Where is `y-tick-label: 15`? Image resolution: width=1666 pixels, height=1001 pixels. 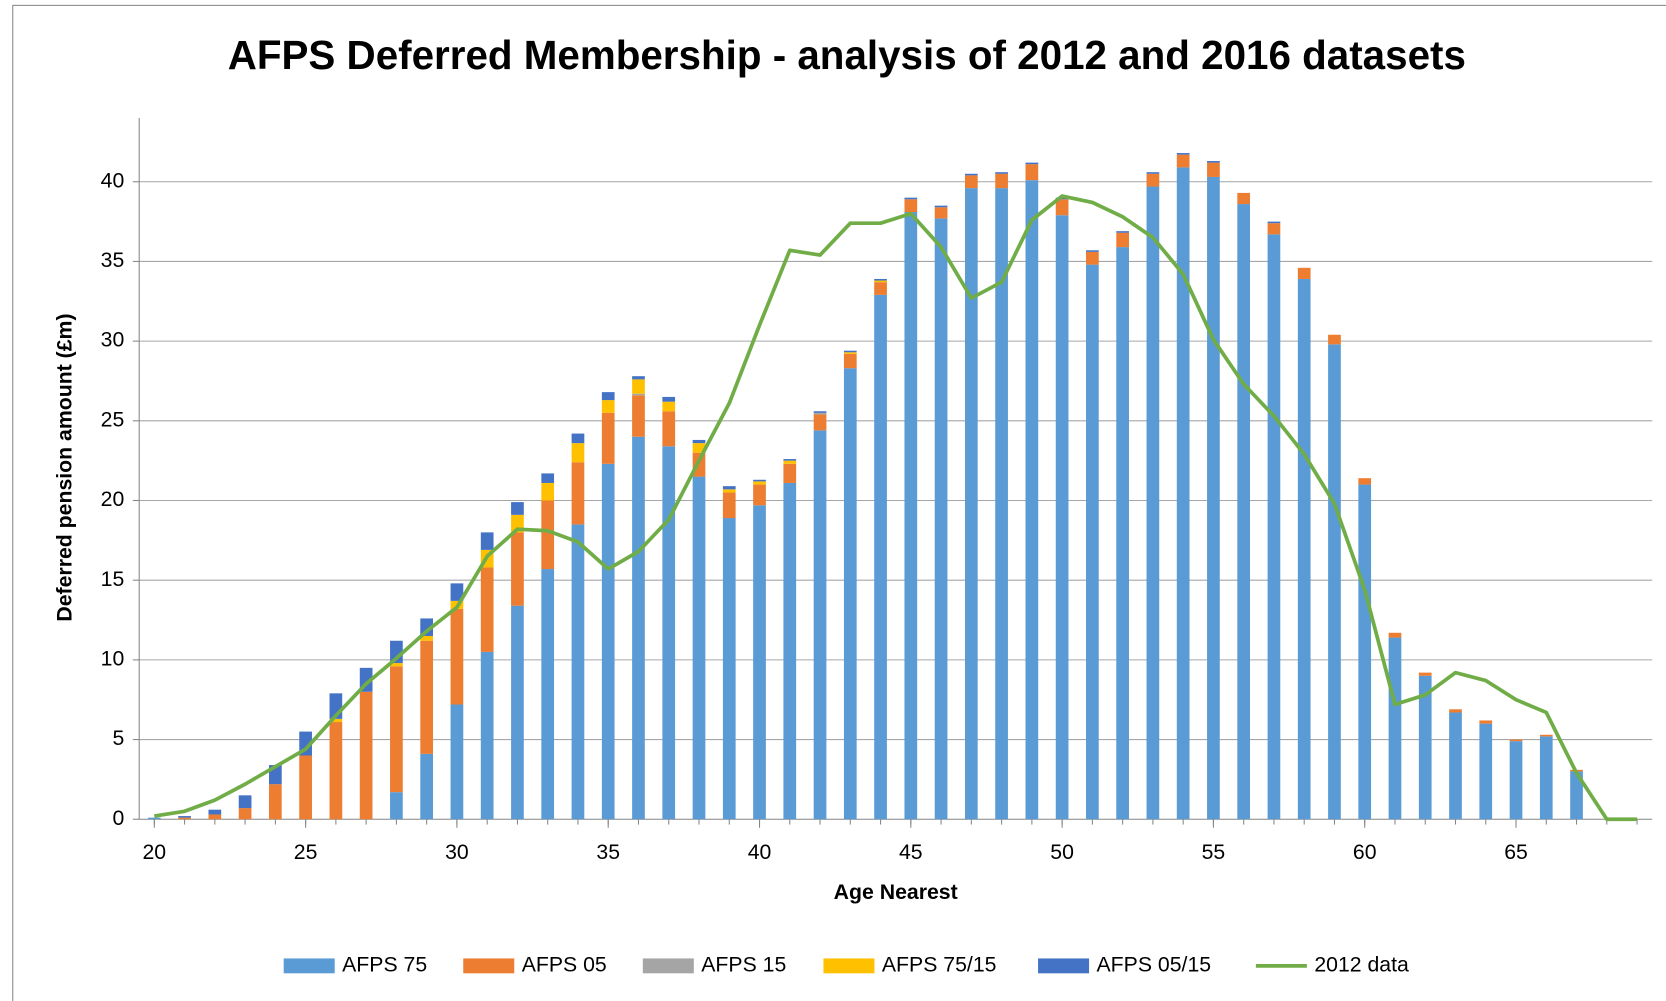 y-tick-label: 15 is located at coordinates (113, 579).